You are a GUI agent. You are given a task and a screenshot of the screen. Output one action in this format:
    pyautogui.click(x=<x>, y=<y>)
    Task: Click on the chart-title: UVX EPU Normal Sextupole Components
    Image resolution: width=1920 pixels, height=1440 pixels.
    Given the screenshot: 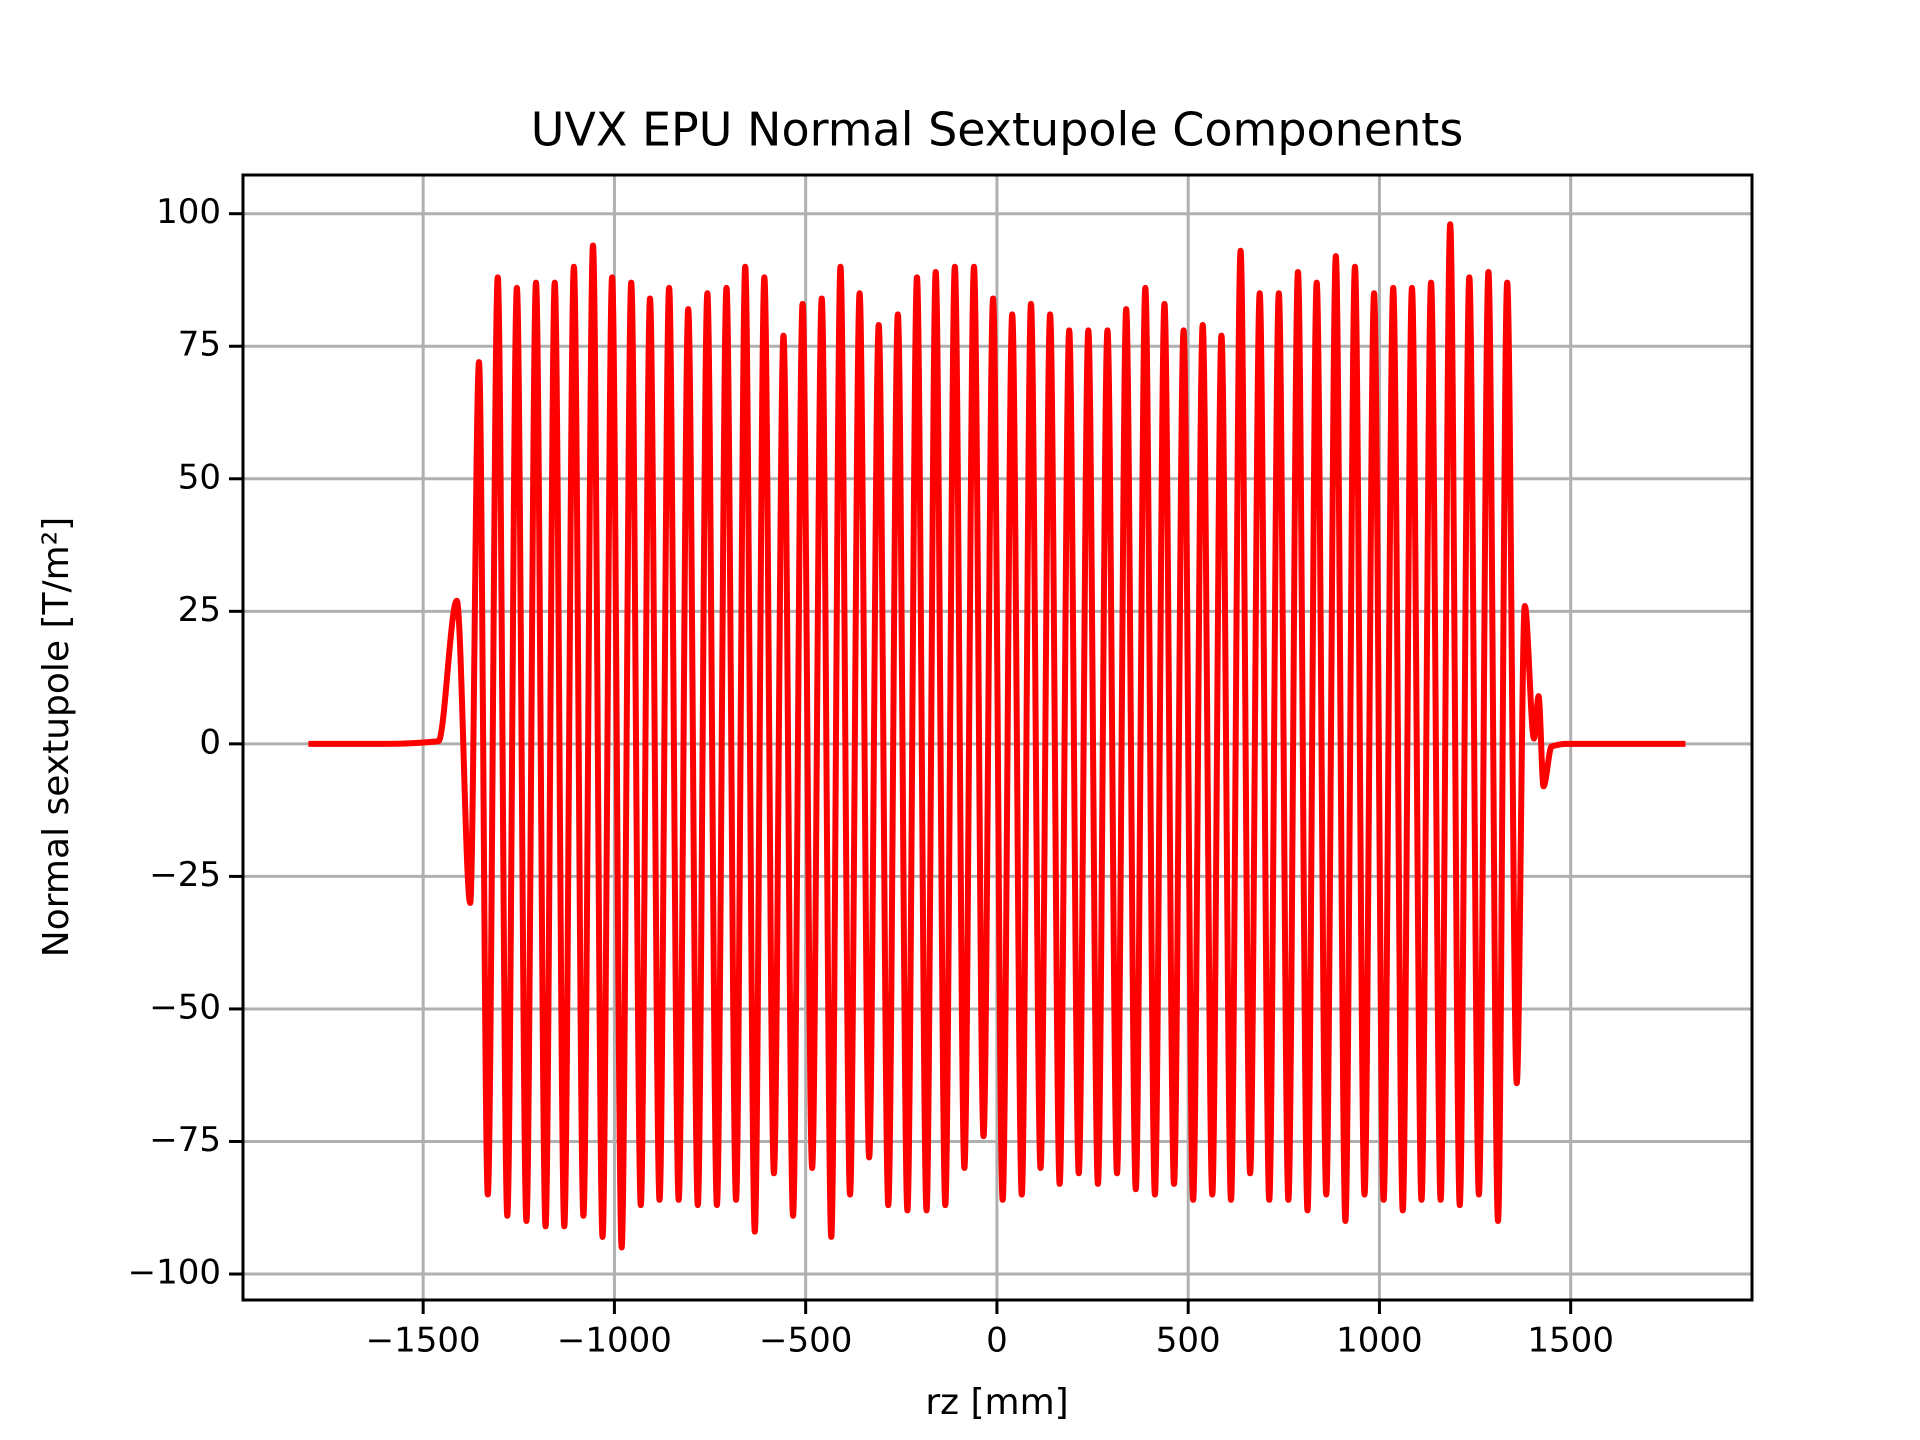 What is the action you would take?
    pyautogui.click(x=997, y=130)
    